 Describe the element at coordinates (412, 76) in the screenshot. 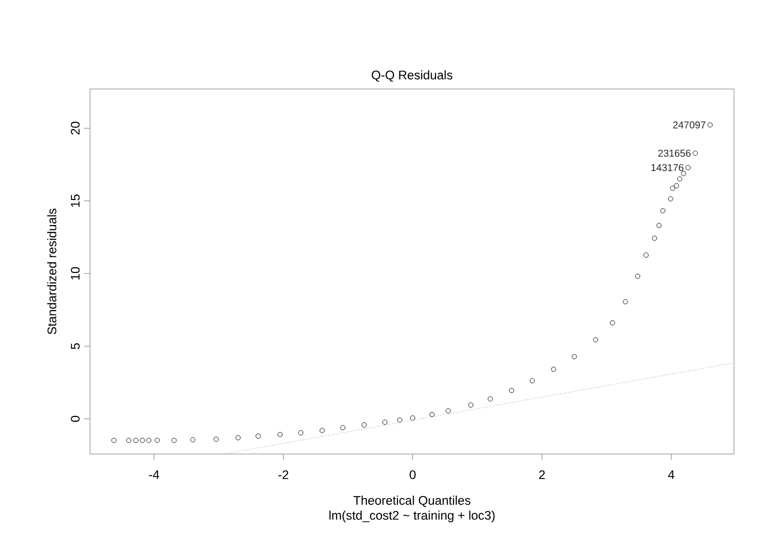

I see `chart-title: Q-Q Residuals` at that location.